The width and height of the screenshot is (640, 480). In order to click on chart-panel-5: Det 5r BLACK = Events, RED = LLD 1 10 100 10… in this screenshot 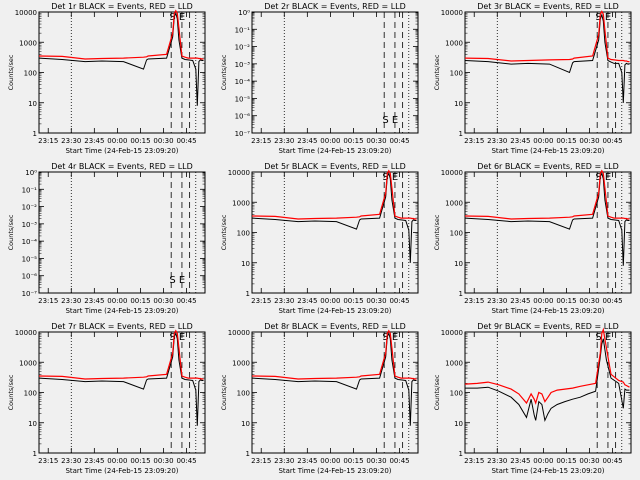, I will do `click(319, 238)`.